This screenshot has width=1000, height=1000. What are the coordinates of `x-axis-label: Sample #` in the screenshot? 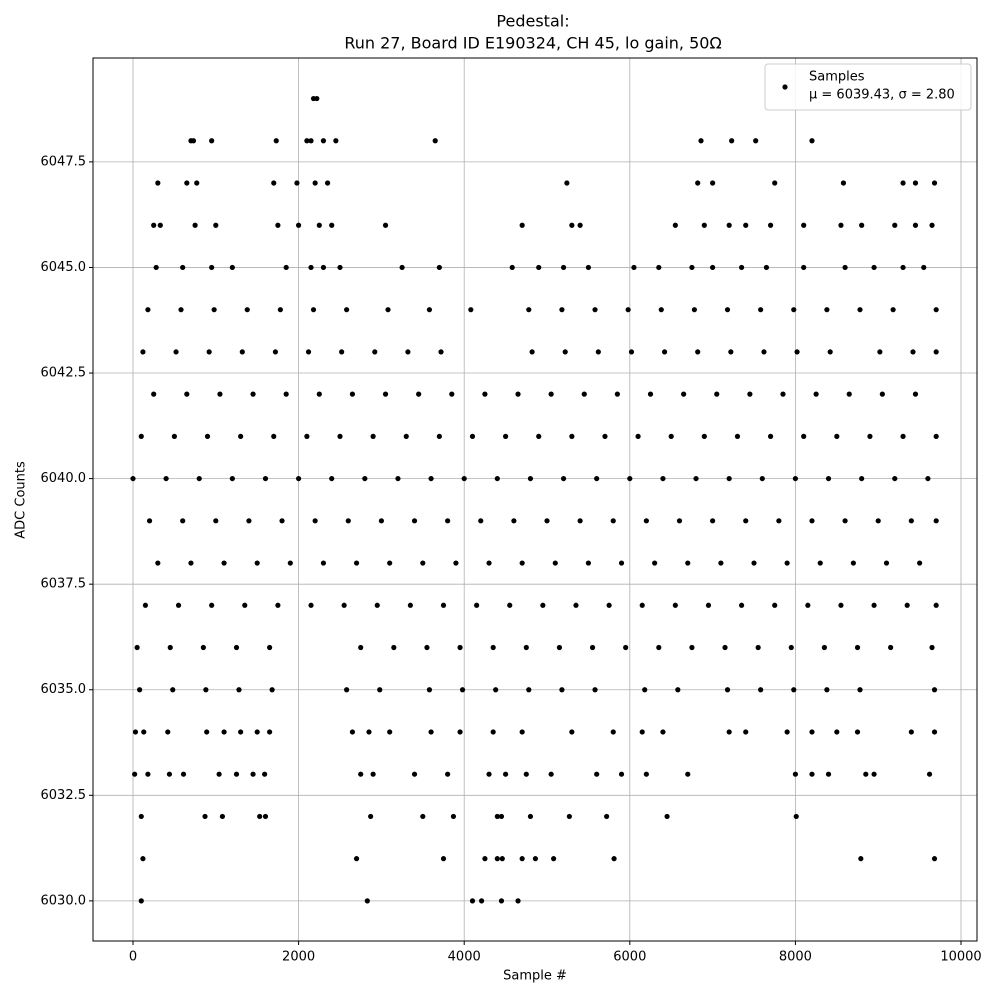 It's located at (535, 976).